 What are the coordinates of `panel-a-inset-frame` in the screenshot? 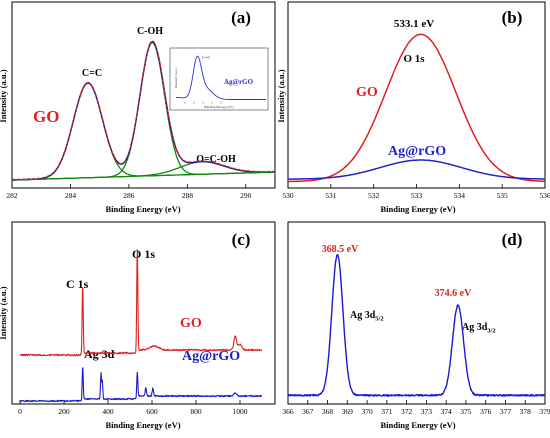 It's located at (219, 79).